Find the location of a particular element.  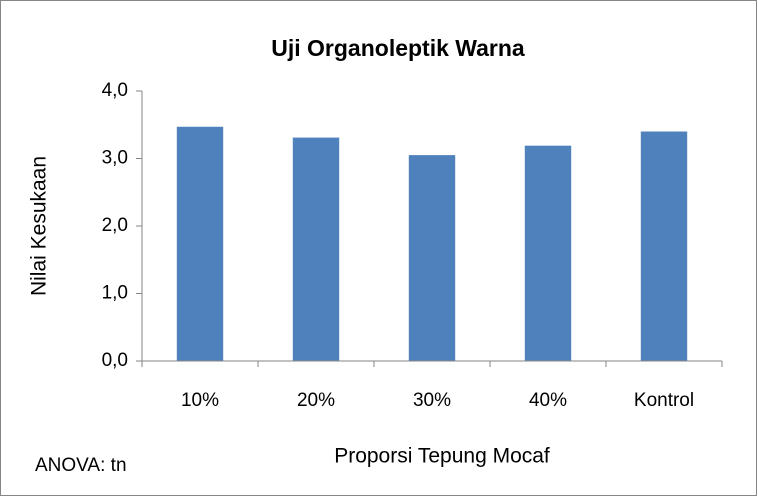

x-tick-label: 20% is located at coordinates (316, 400).